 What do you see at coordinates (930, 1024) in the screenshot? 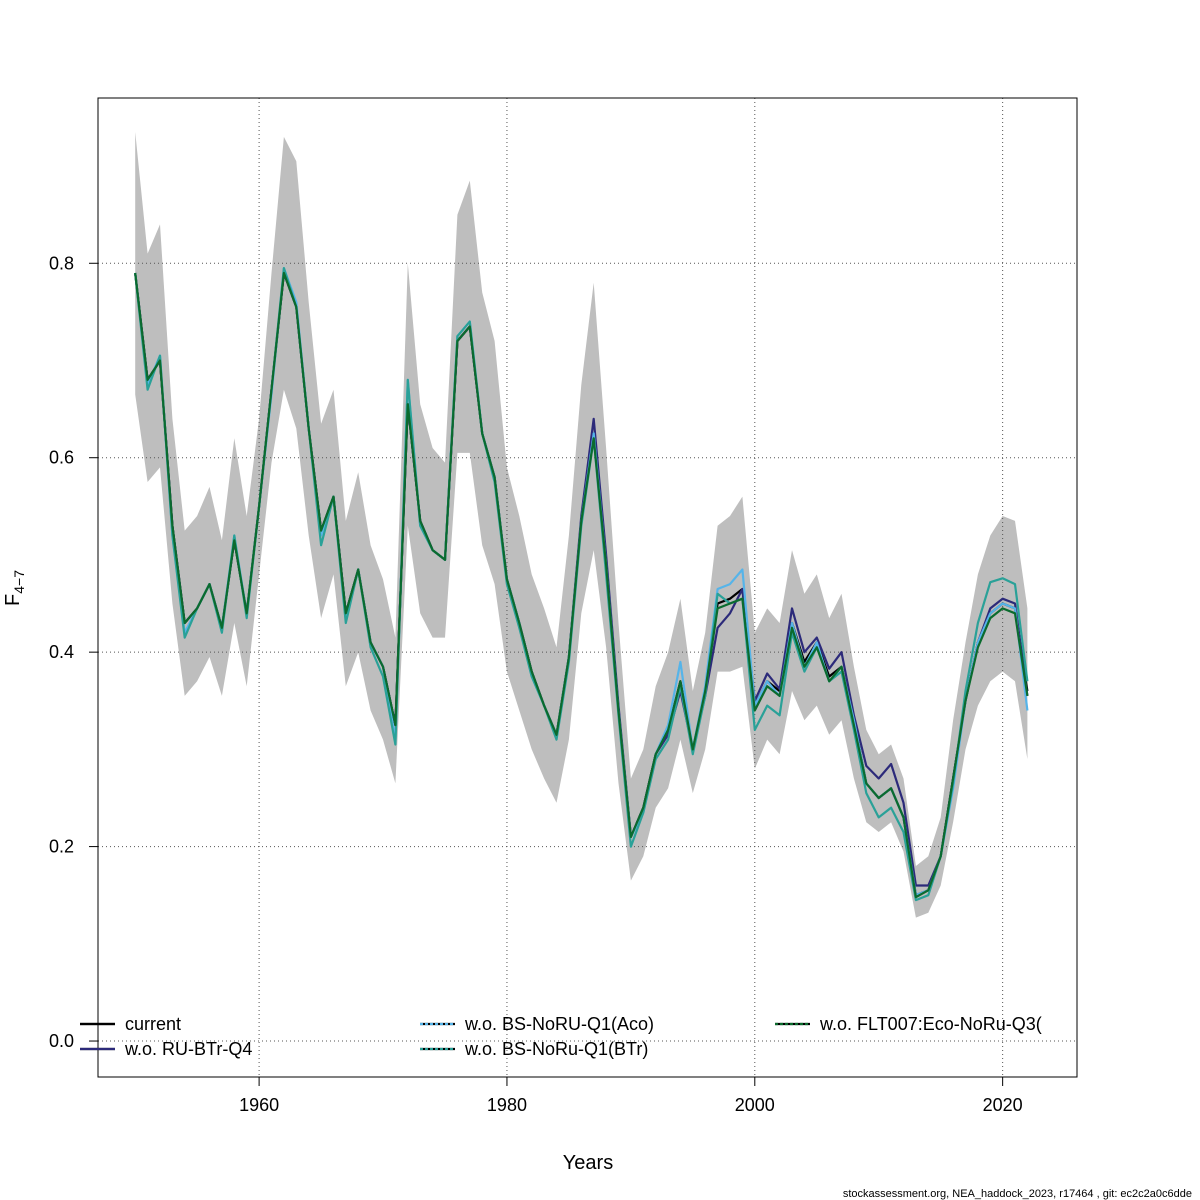
I see `legend-label: w.o. FLT007:Eco-NoRu-Q3(` at bounding box center [930, 1024].